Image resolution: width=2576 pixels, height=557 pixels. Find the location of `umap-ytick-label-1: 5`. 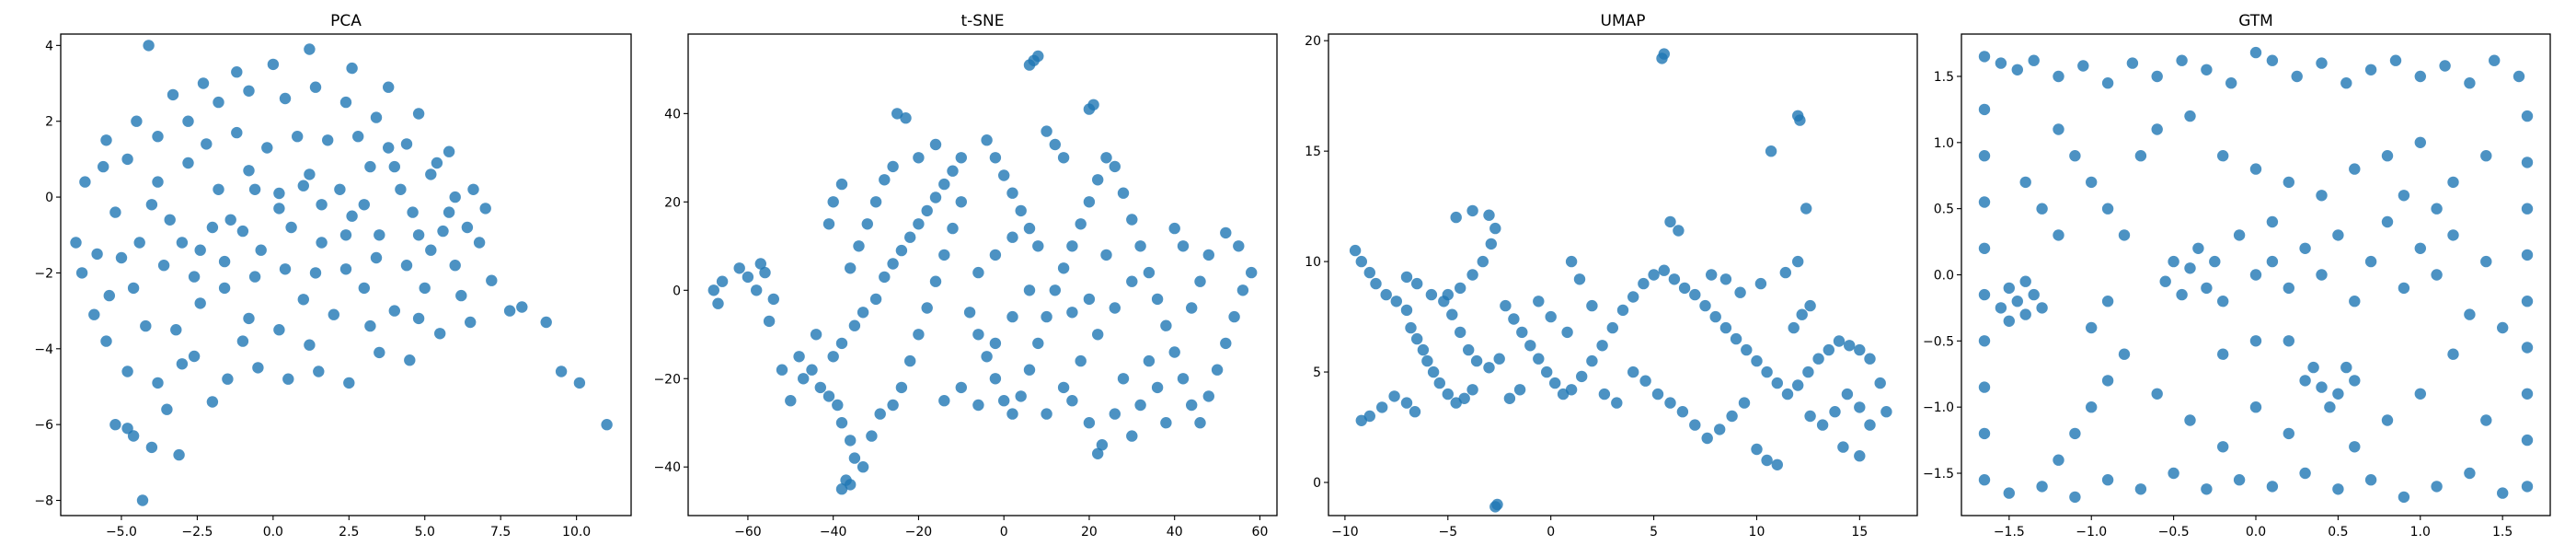

umap-ytick-label-1: 5 is located at coordinates (1317, 373).